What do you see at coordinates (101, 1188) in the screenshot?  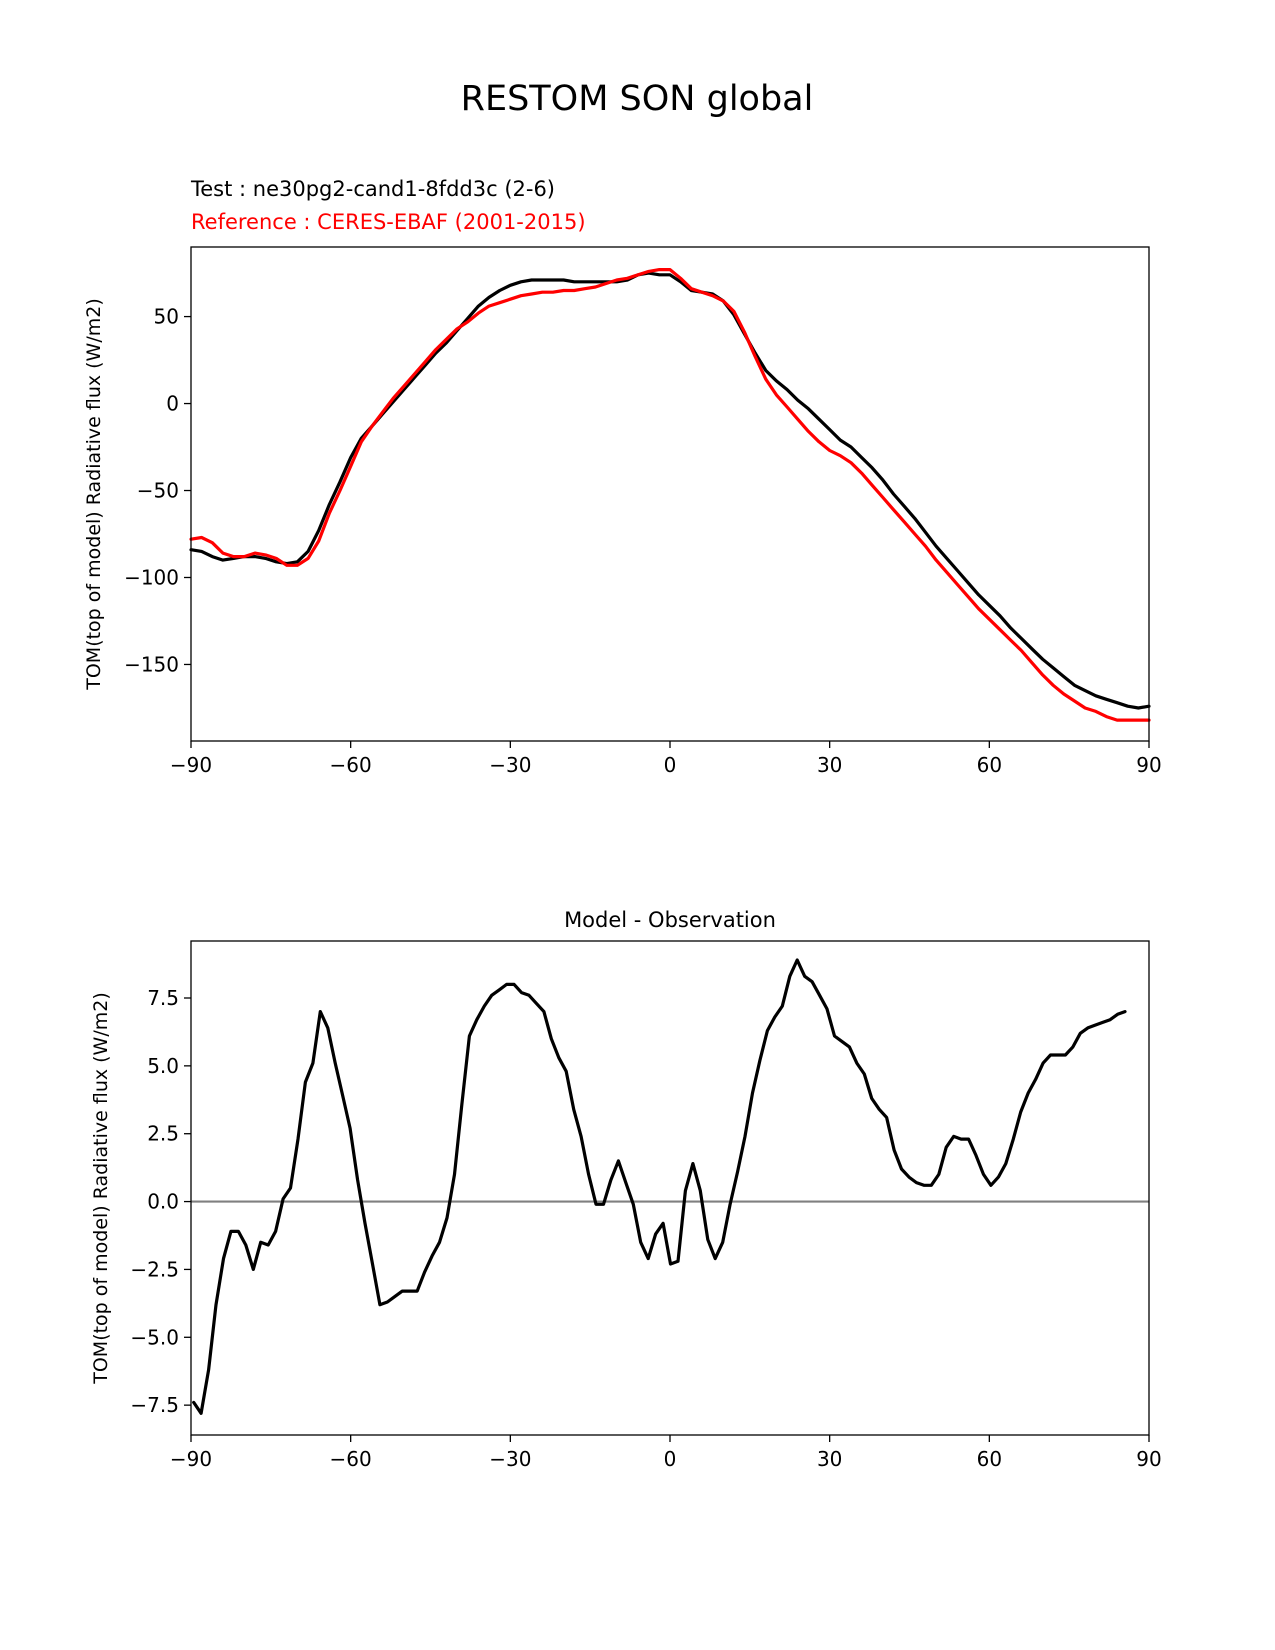 I see `bottom-ylabel: TOM(top of model) Radiative flux (W/m2)` at bounding box center [101, 1188].